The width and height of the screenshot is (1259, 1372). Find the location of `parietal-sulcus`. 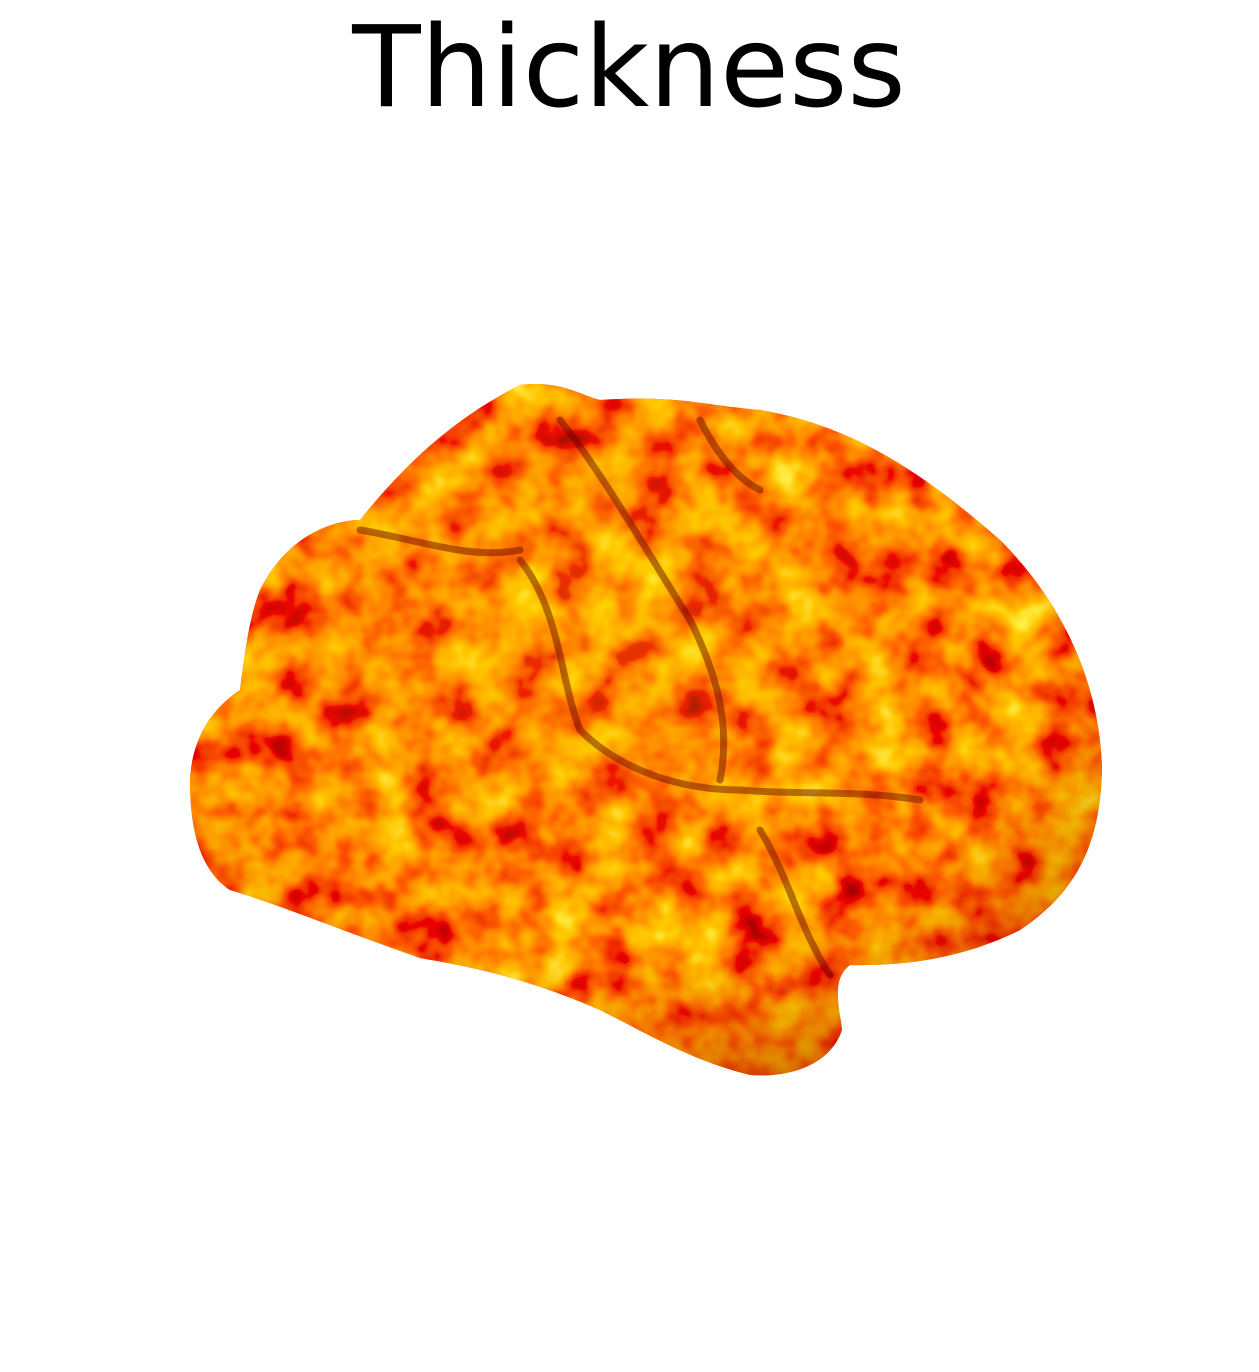

parietal-sulcus is located at coordinates (730, 455).